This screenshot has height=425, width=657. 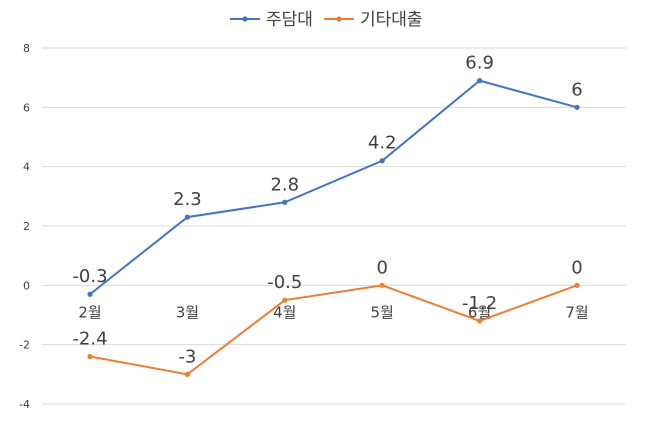 What do you see at coordinates (284, 312) in the screenshot?
I see `x-tick-label: 4월` at bounding box center [284, 312].